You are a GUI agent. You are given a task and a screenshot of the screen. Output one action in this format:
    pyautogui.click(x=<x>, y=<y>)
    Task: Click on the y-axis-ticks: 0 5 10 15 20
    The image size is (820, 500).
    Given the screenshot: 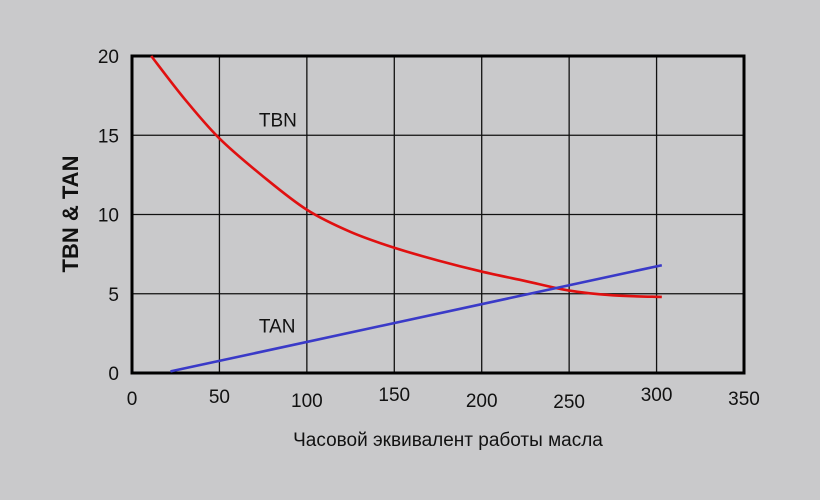 What is the action you would take?
    pyautogui.click(x=108, y=216)
    